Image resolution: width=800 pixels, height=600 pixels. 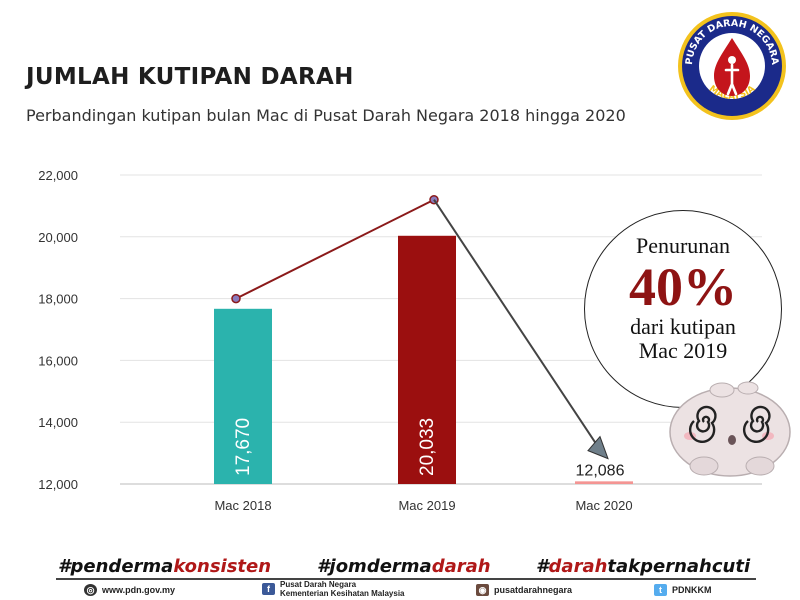 What do you see at coordinates (427, 359) in the screenshot?
I see `bar-mac-2019` at bounding box center [427, 359].